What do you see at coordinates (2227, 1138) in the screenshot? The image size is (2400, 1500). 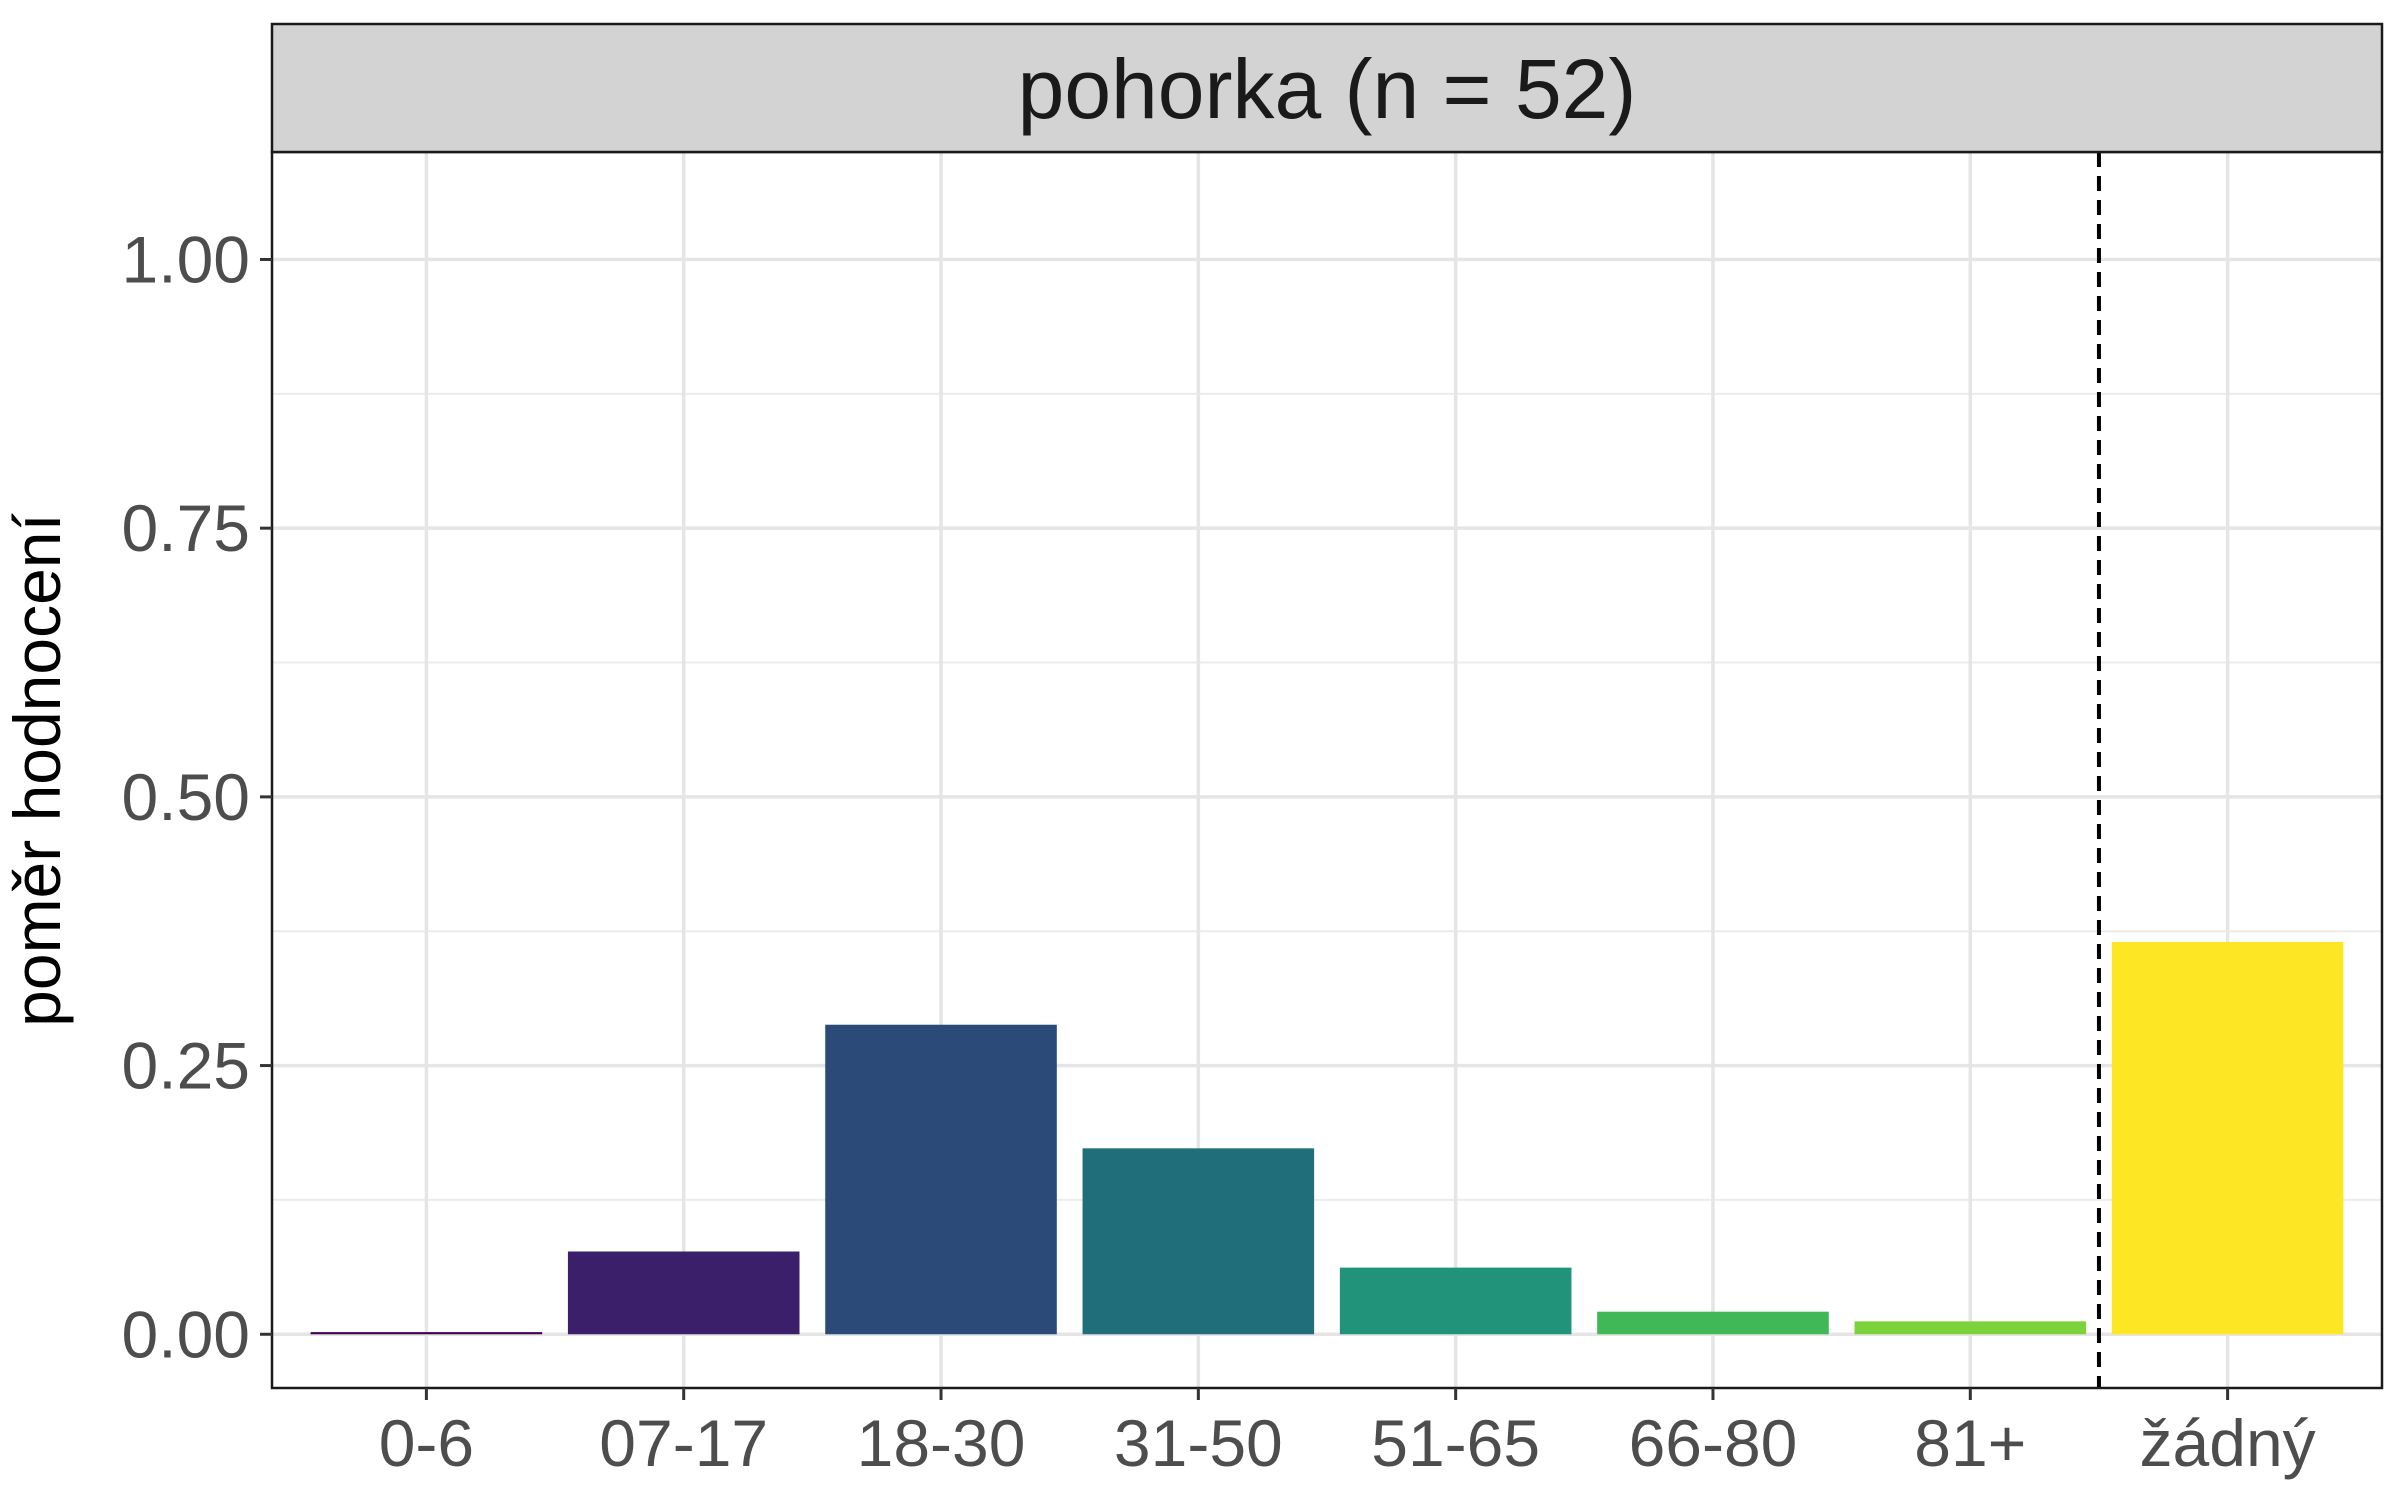 I see `bar-žádný` at bounding box center [2227, 1138].